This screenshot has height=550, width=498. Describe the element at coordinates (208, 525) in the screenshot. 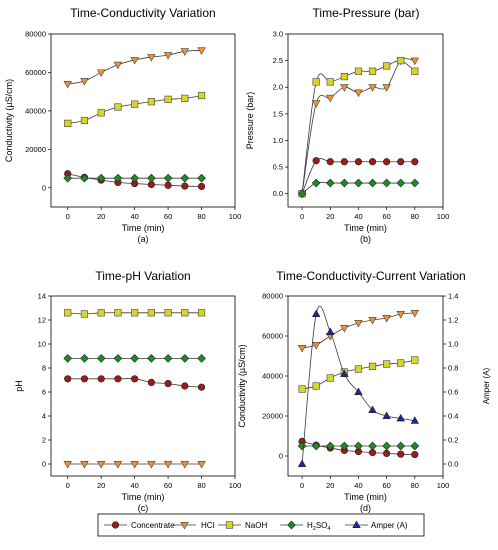

I see `legend-label-hcl: HCl` at that location.